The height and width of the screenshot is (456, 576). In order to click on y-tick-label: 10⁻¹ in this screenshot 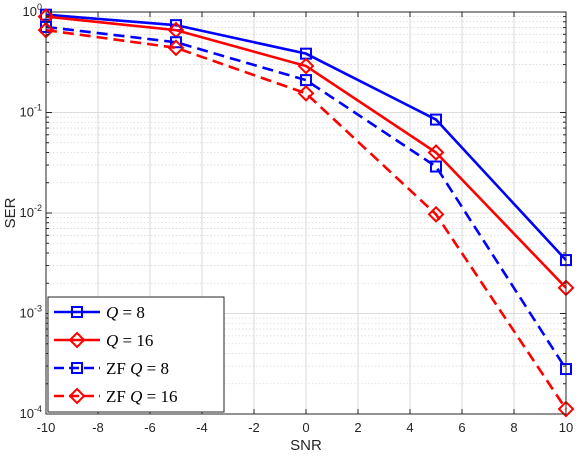, I will do `click(31, 111)`.